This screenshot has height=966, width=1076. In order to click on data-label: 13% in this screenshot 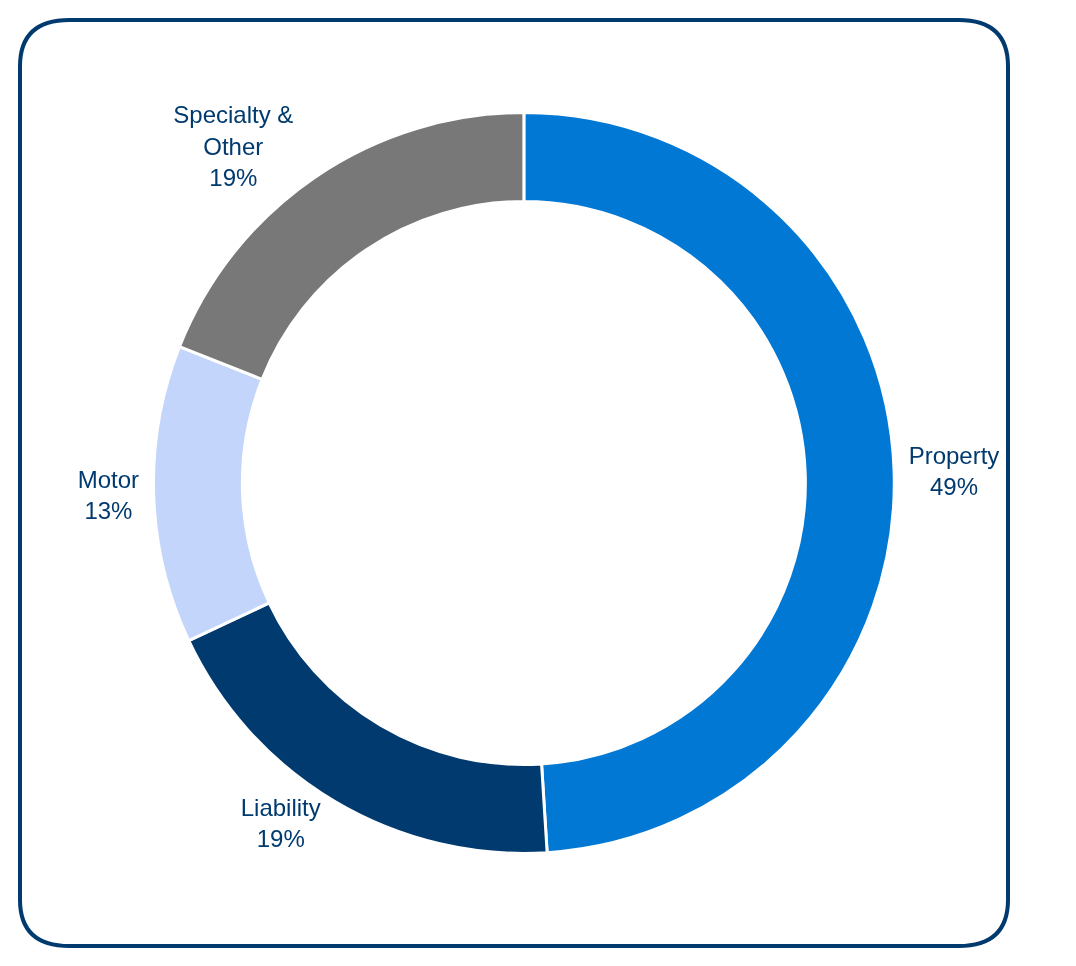, I will do `click(108, 510)`.